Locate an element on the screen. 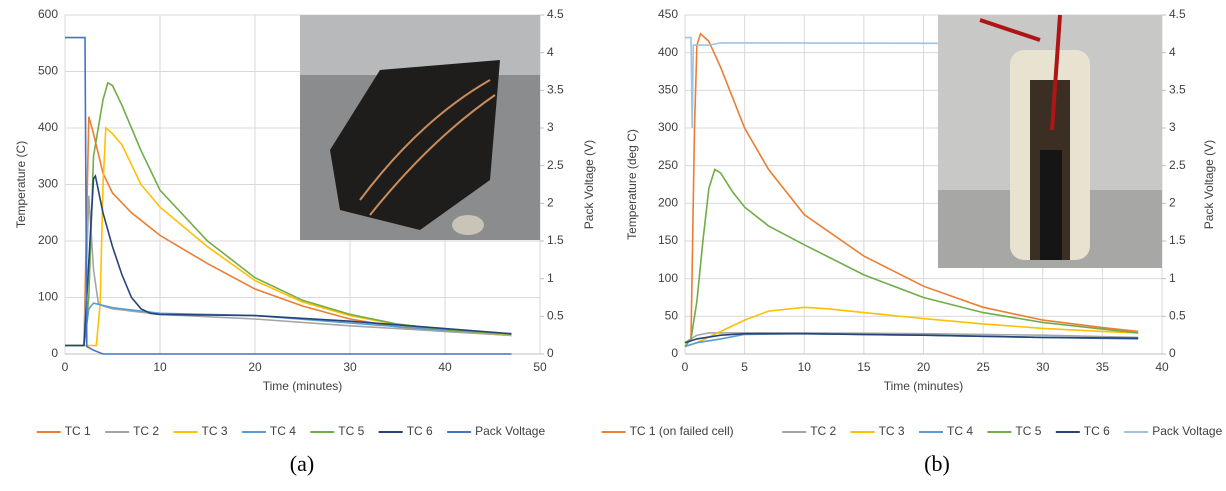 This screenshot has height=491, width=1226. y-axis-title: Temperature (deg C) is located at coordinates (632, 184).